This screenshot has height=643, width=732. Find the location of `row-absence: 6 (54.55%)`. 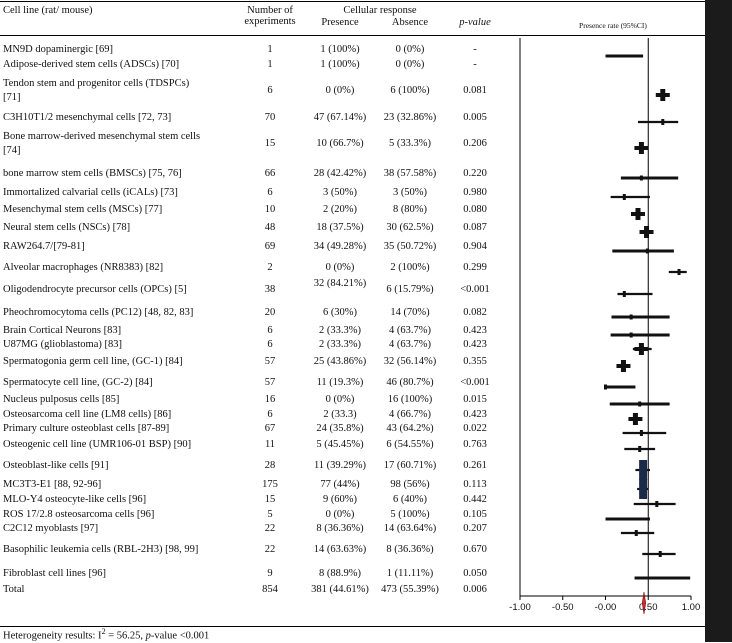

row-absence: 6 (54.55%) is located at coordinates (410, 444).